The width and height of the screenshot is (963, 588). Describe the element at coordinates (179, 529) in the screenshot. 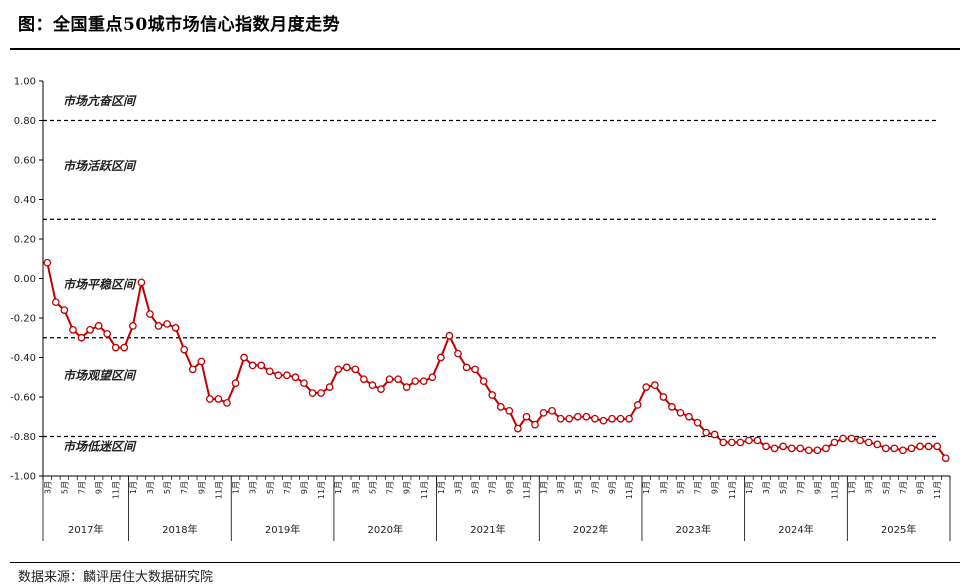

I see `x-year-label: 2018年` at that location.